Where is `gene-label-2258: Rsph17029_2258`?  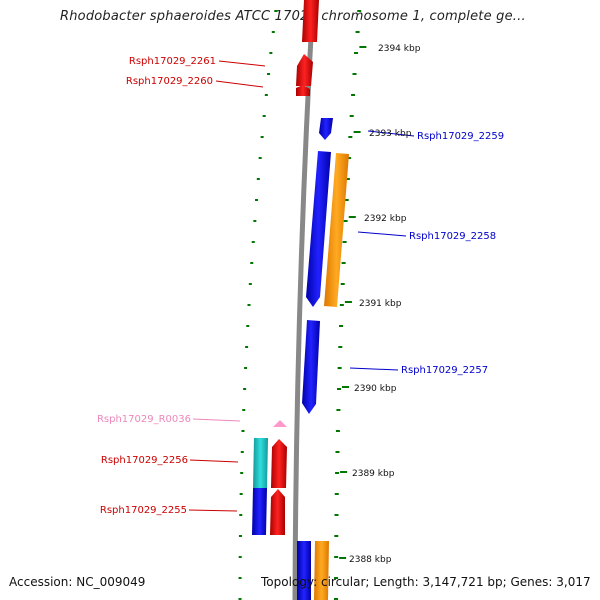
gene-label-2258: Rsph17029_2258 is located at coordinates (452, 236).